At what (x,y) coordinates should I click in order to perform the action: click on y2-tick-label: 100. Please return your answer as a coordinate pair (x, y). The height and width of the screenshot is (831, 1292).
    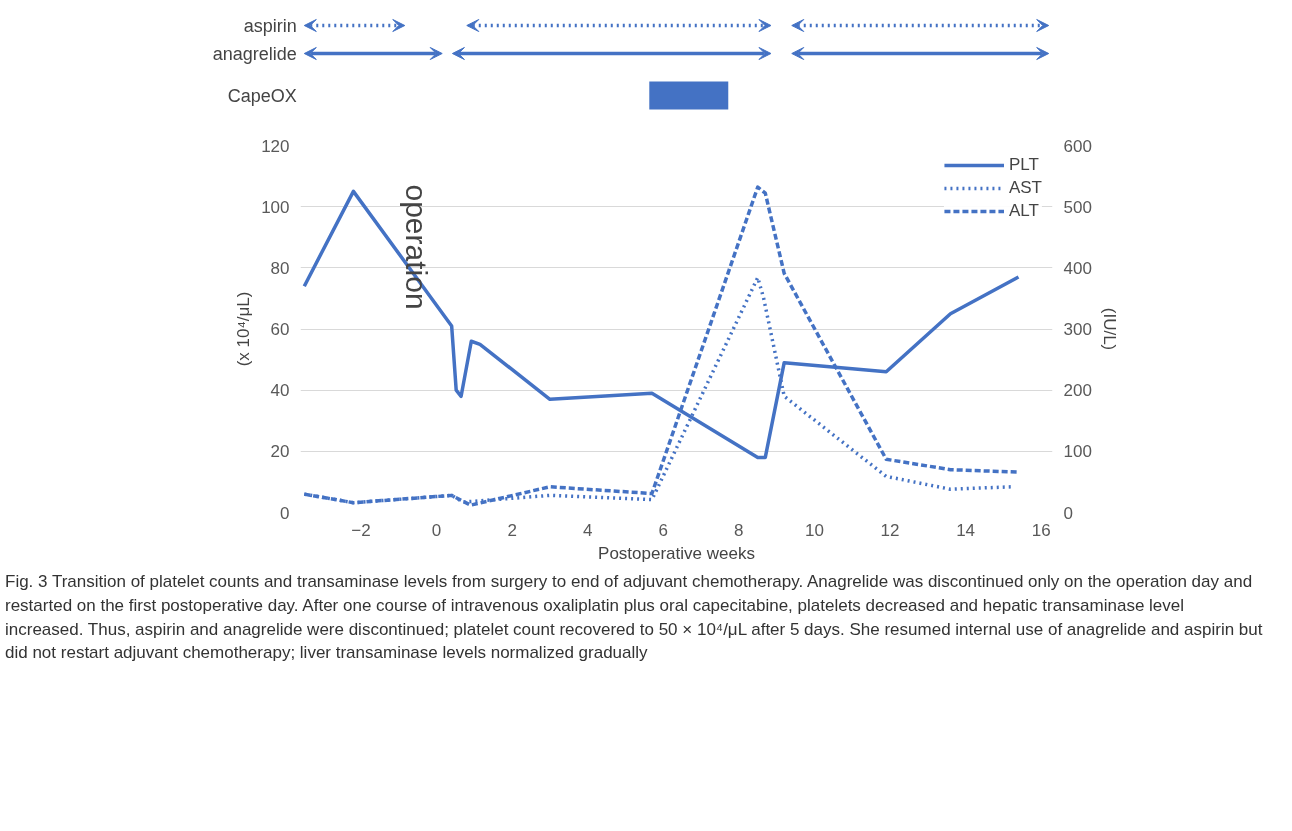
    Looking at the image, I should click on (1077, 452).